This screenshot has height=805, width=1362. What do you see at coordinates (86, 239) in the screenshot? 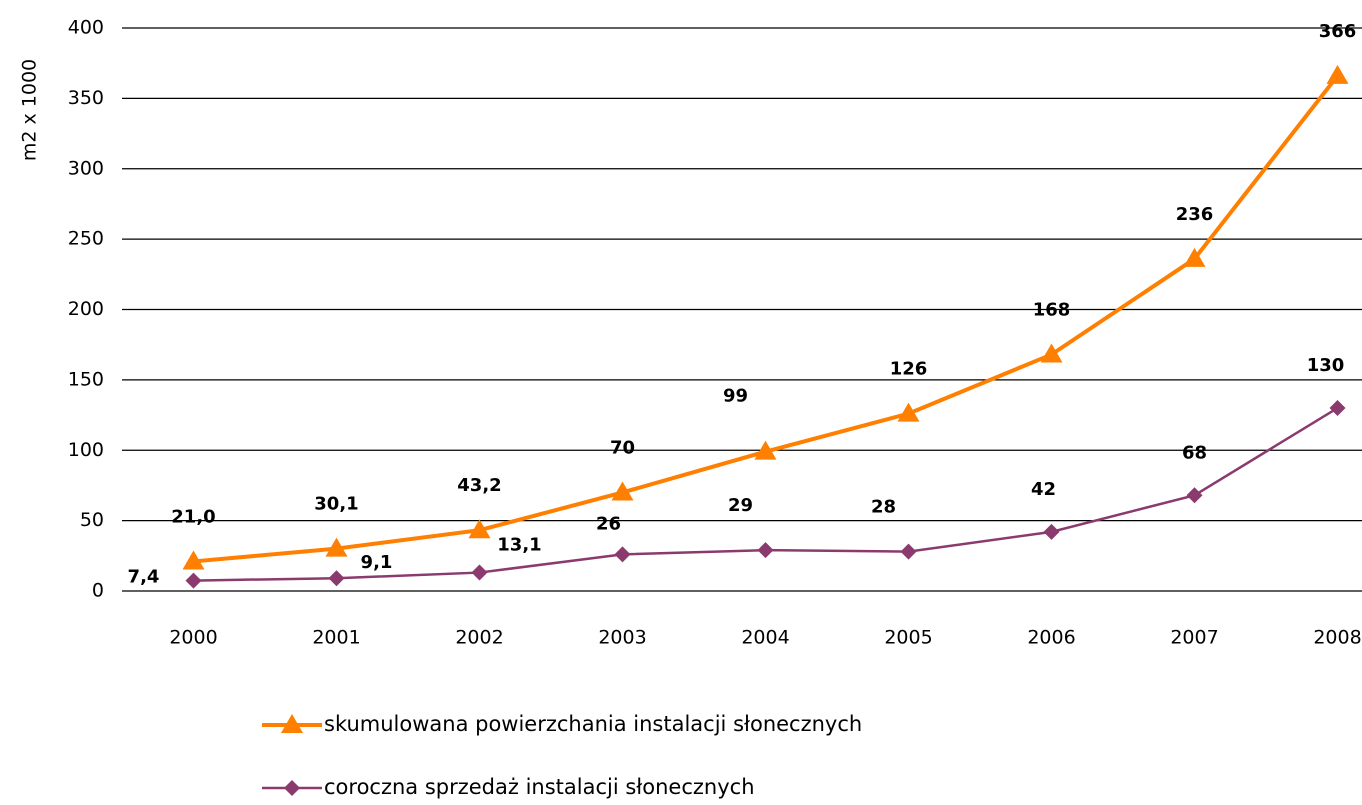
I see `y-tick-label: 250` at bounding box center [86, 239].